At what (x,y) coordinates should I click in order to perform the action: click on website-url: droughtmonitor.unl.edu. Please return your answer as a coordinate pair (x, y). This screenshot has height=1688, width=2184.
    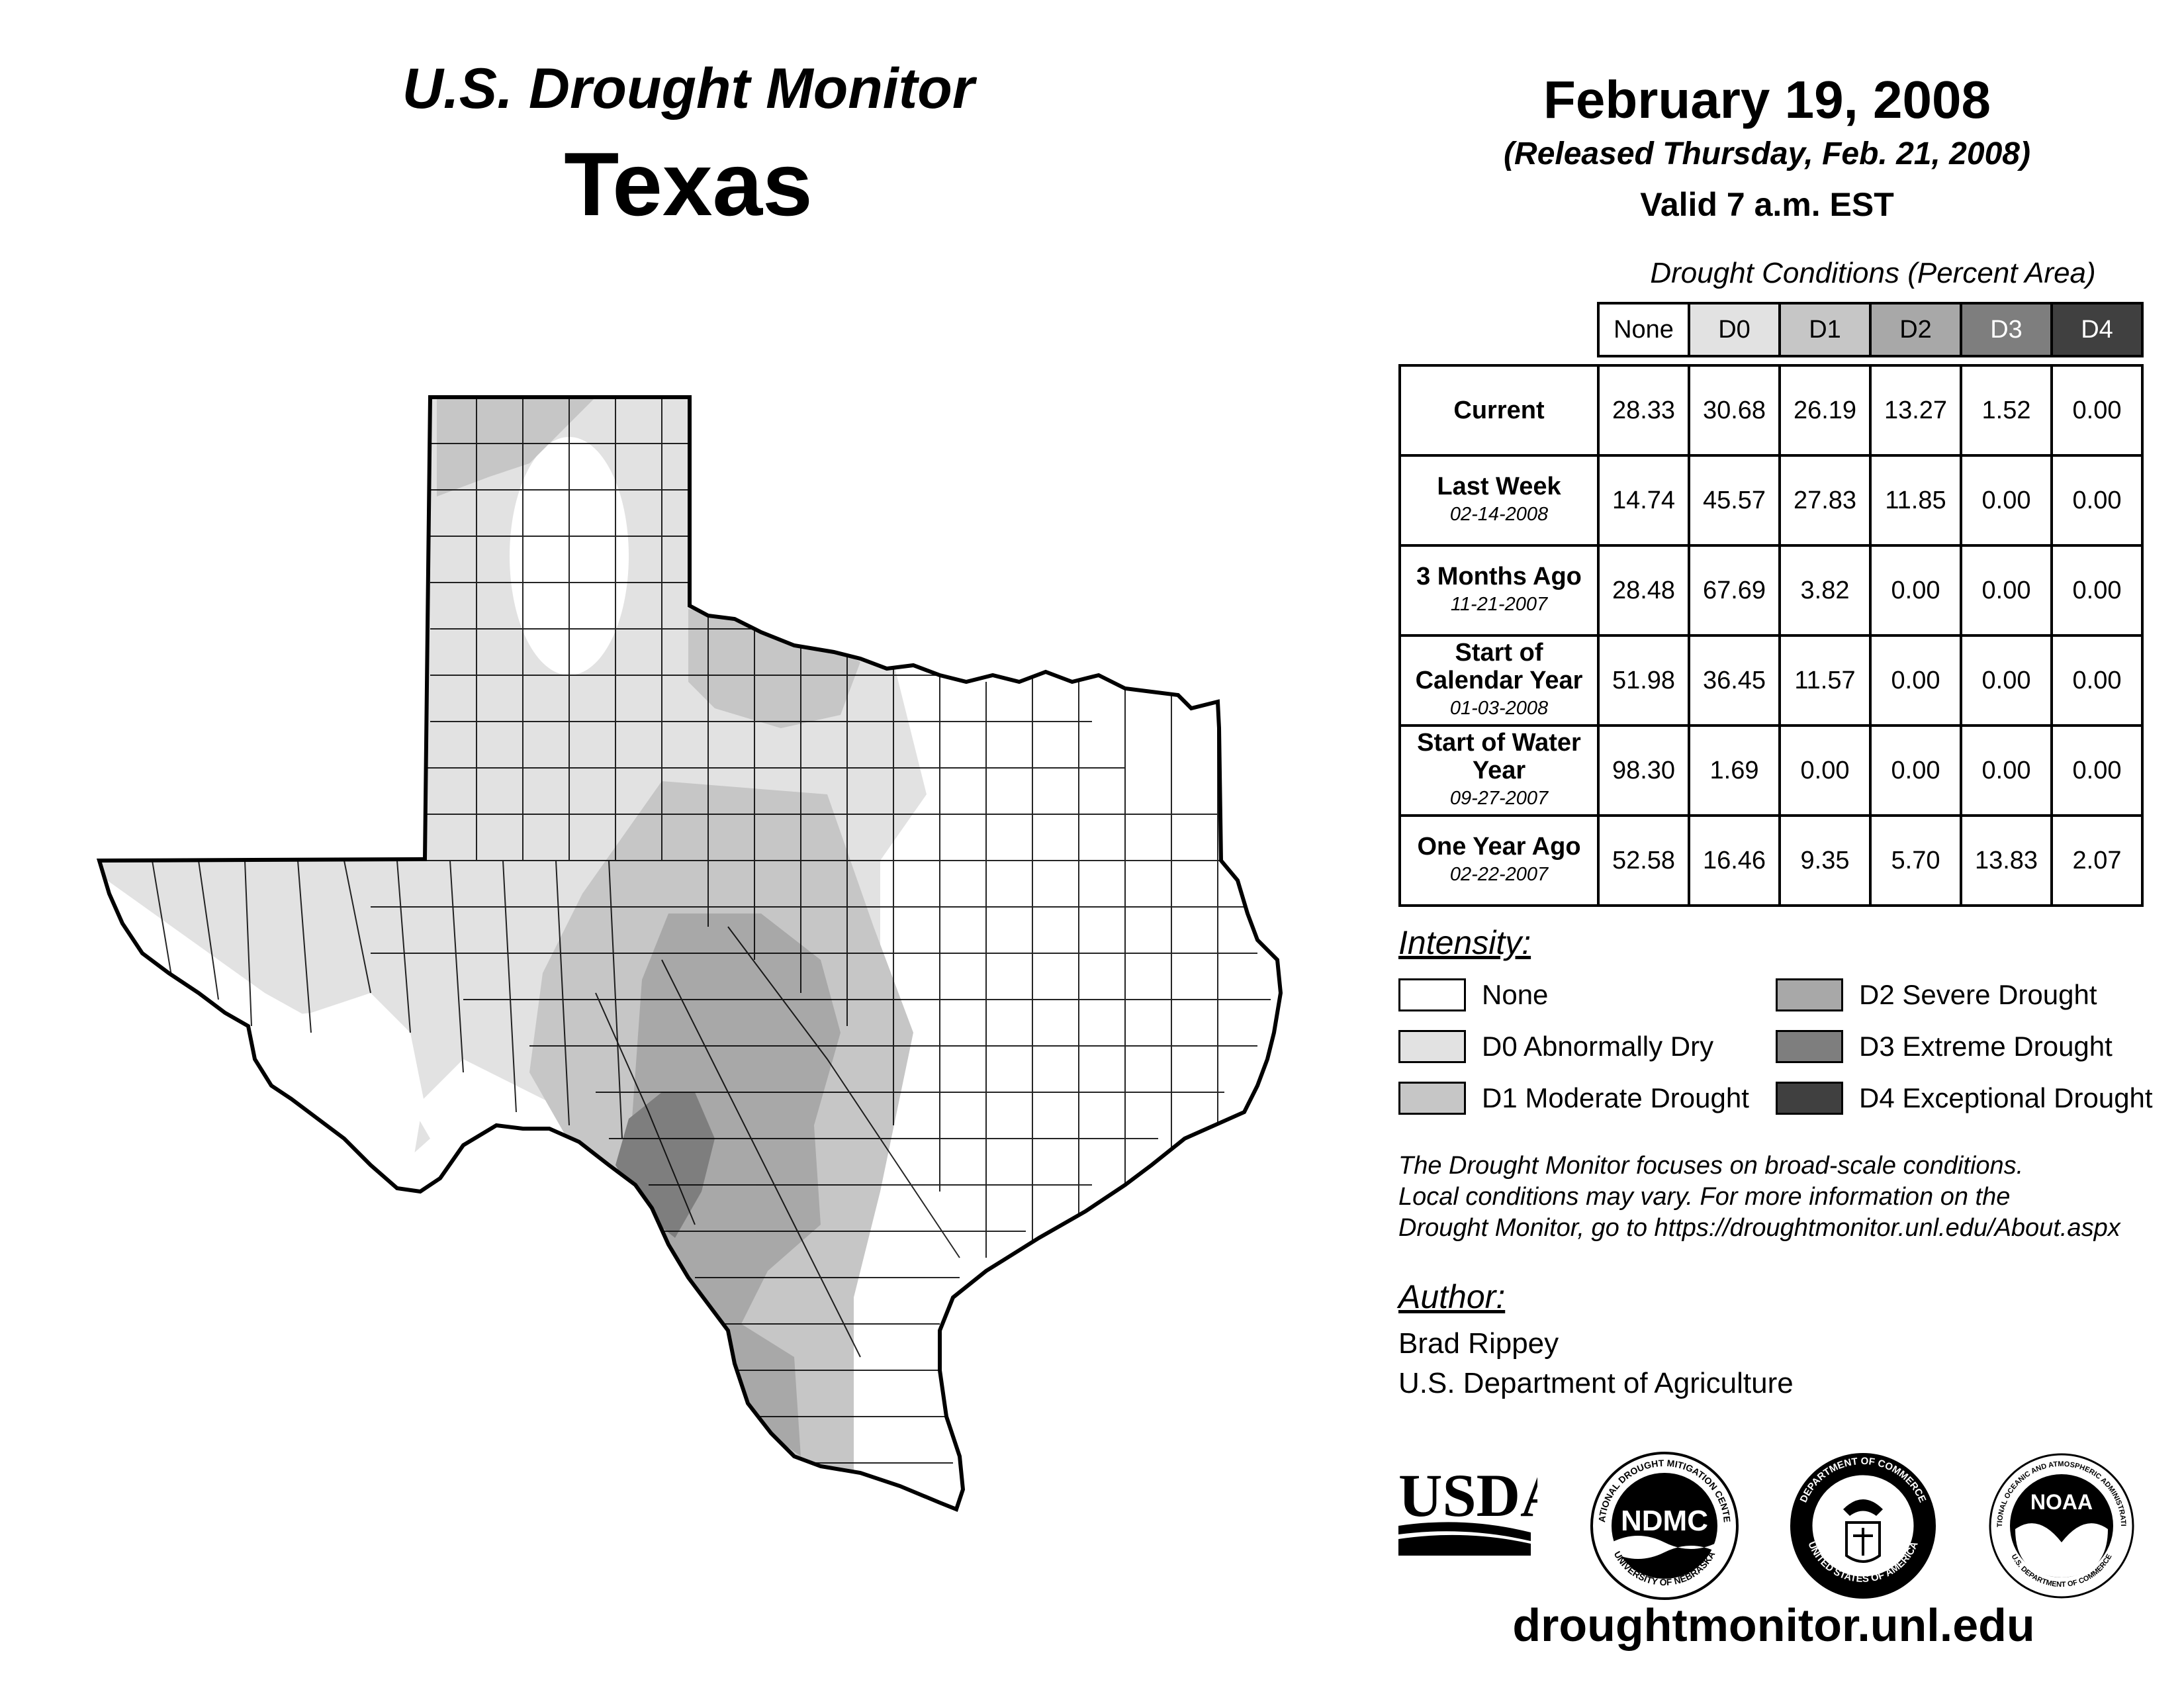
    Looking at the image, I should click on (1773, 1625).